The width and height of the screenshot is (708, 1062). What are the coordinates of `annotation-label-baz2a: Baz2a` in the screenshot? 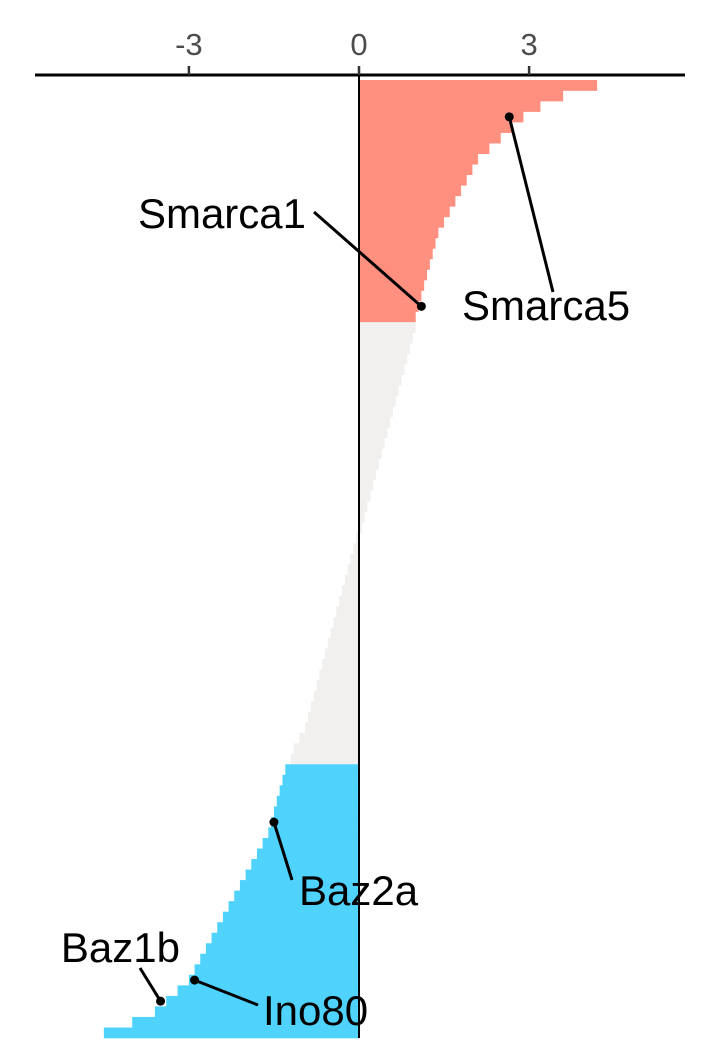 It's located at (359, 890).